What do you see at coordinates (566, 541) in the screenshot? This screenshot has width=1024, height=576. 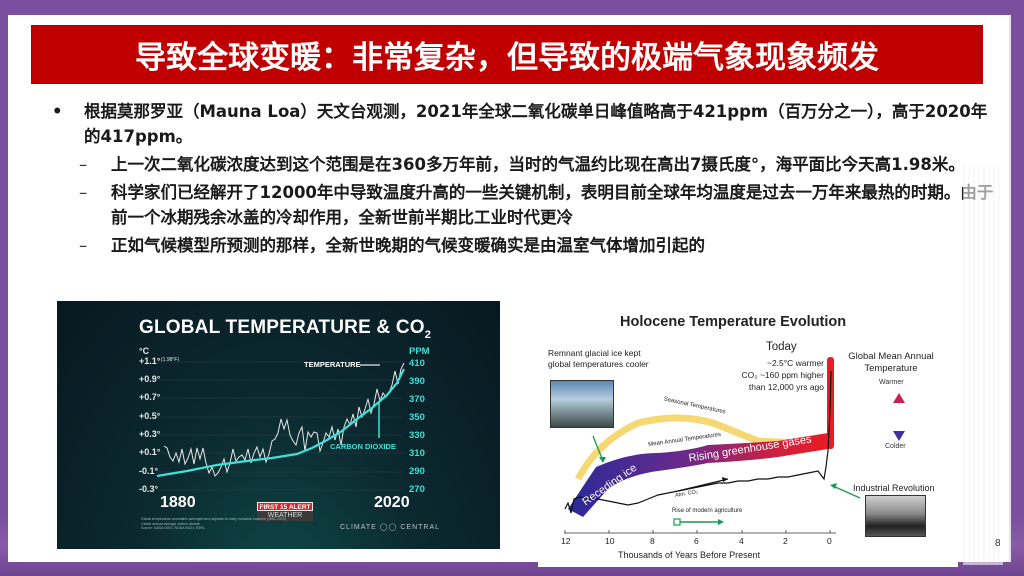 I see `x-tick: 12` at bounding box center [566, 541].